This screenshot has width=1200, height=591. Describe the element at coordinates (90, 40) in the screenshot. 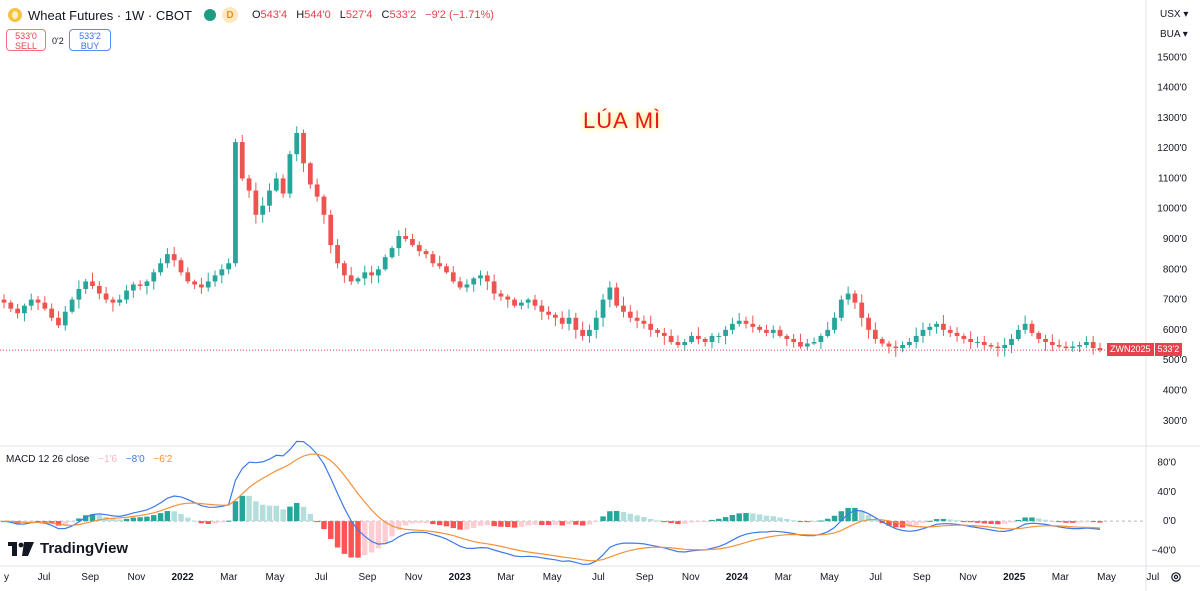

I see `buy-button: 533'2 BUY` at that location.